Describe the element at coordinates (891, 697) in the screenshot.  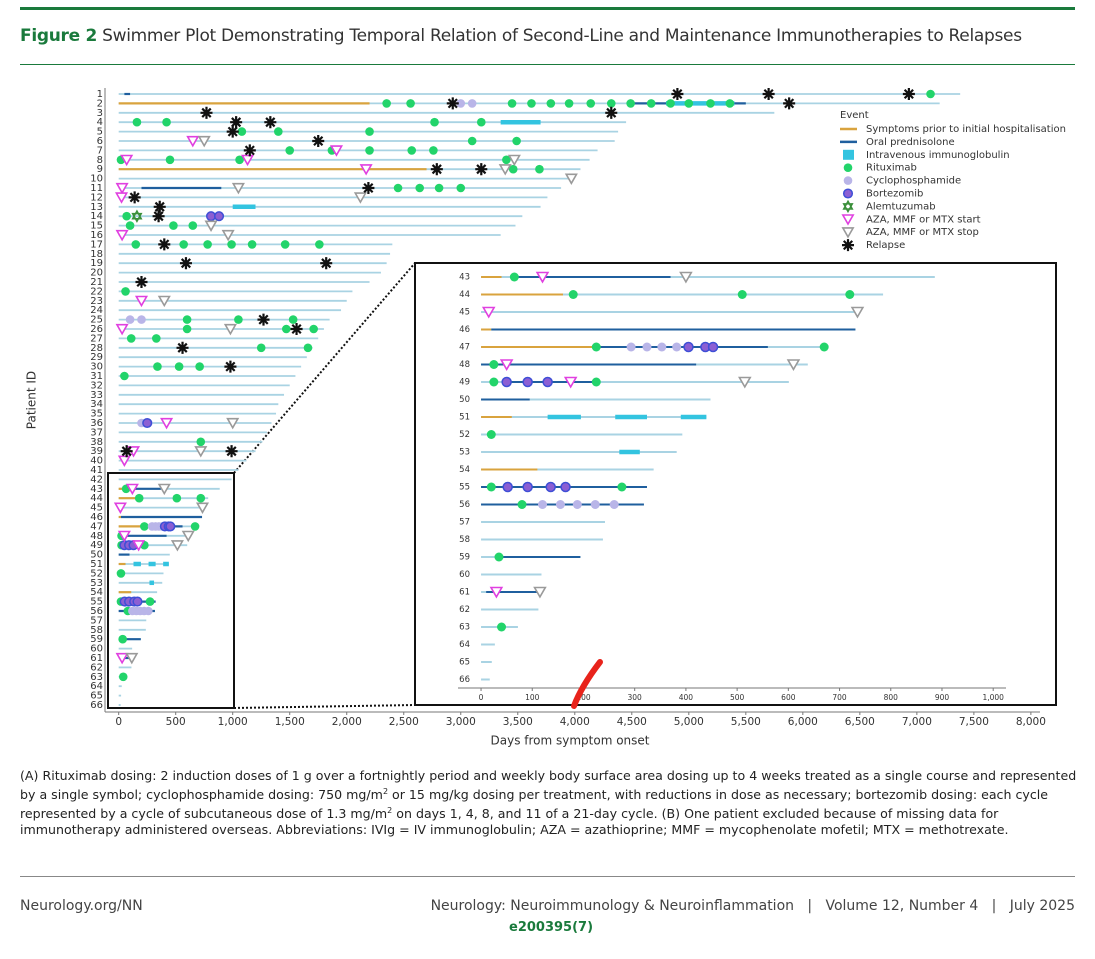
I see `x-tick-label: 800` at that location.